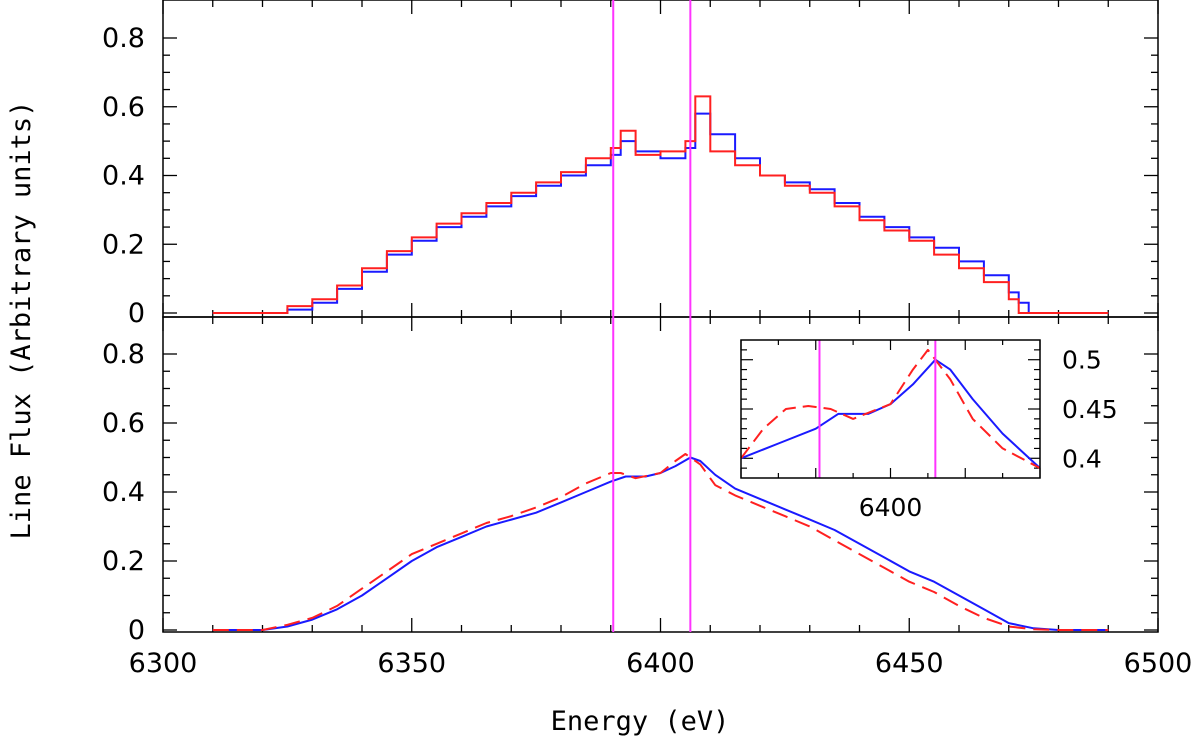  I want to click on x-tick-label: 6350, so click(411, 663).